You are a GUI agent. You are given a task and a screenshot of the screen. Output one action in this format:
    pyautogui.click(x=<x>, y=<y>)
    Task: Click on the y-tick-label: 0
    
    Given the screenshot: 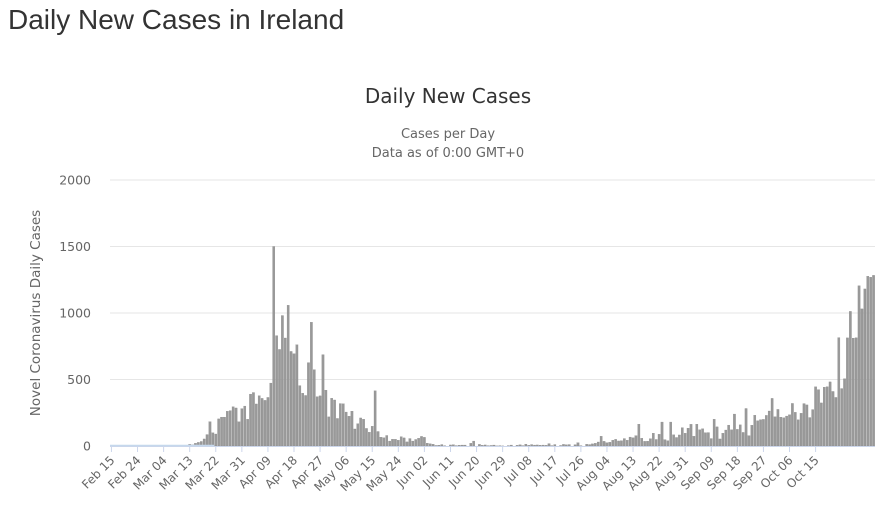 What is the action you would take?
    pyautogui.click(x=87, y=446)
    